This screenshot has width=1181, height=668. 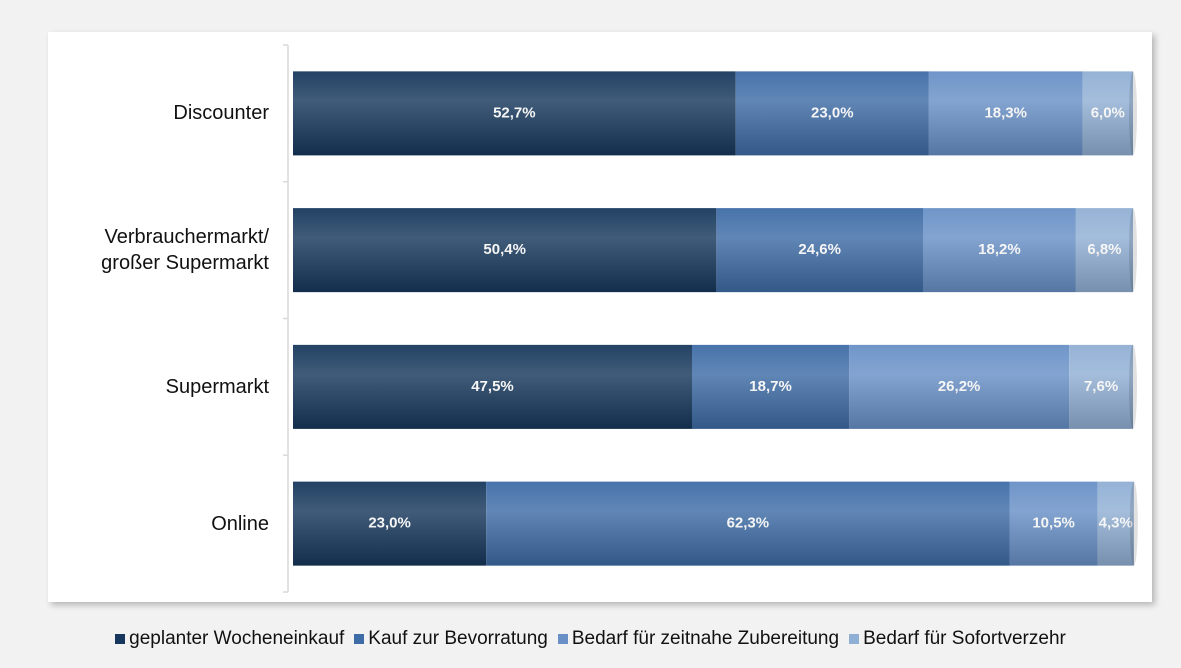 I want to click on value-label: 18,2%, so click(x=999, y=249).